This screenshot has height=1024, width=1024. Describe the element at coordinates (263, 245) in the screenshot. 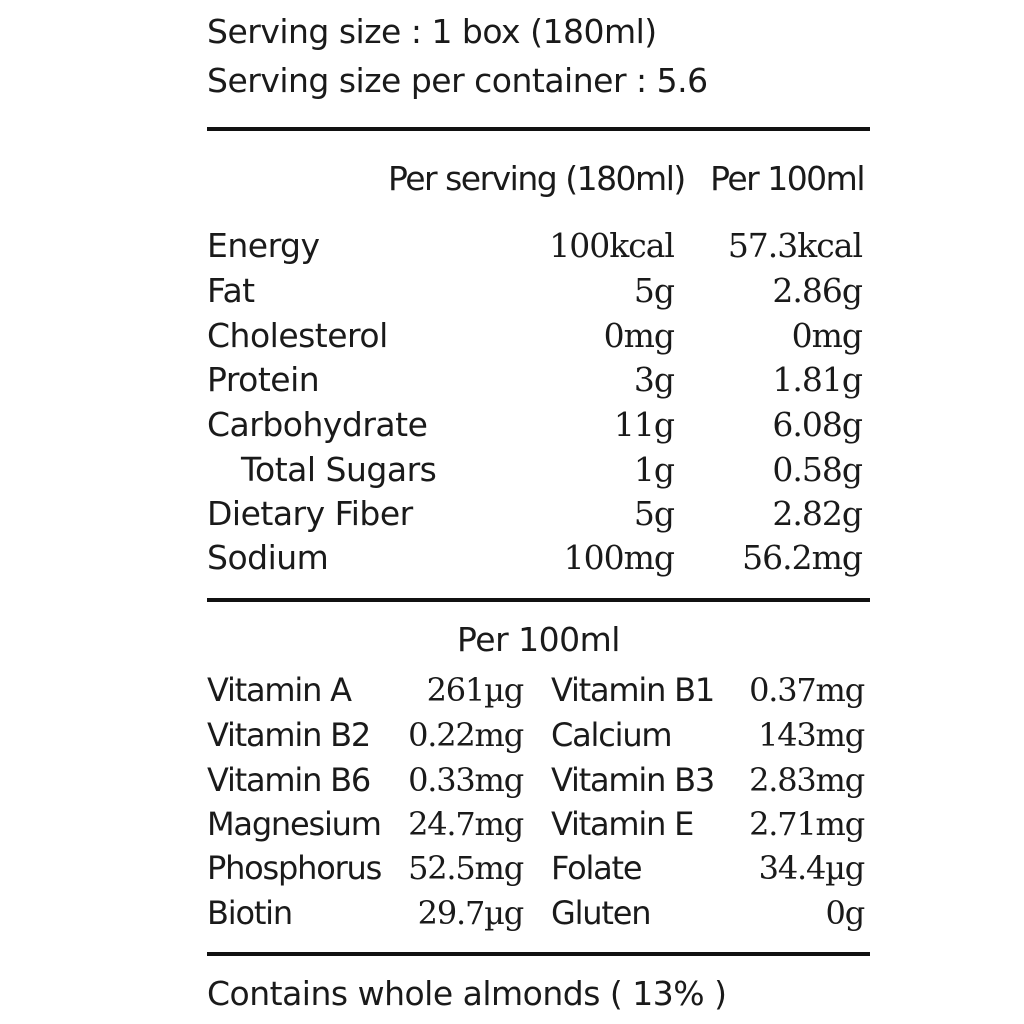

I see `nutrient-name: Energy` at that location.